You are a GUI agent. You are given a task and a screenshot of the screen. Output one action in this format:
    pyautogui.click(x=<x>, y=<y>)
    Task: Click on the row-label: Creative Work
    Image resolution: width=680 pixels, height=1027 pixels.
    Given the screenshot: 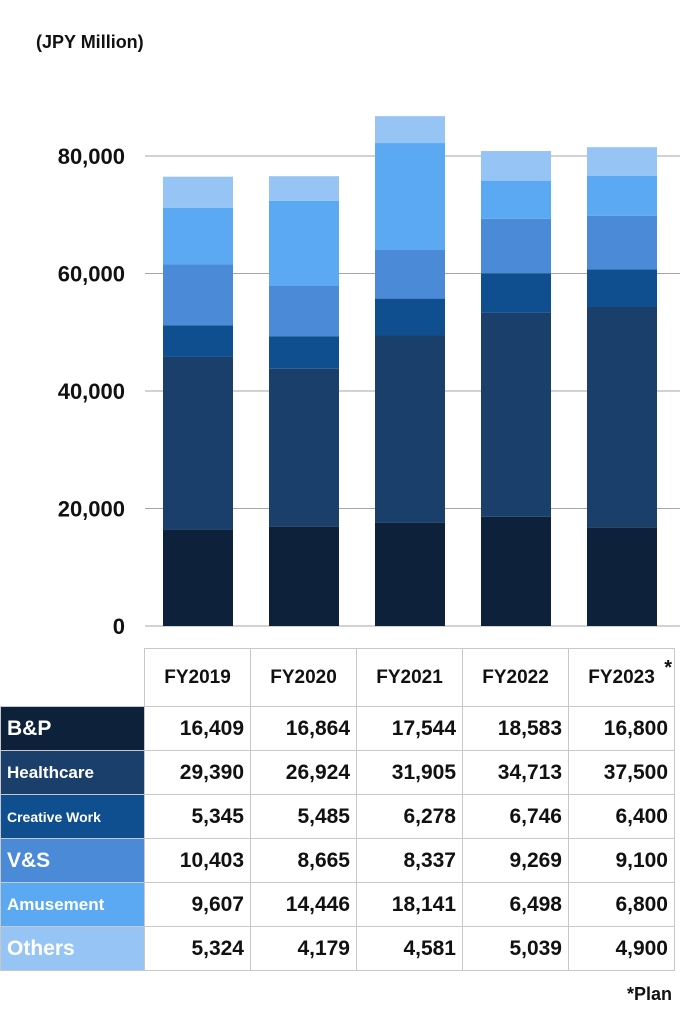 What is the action you would take?
    pyautogui.click(x=72, y=816)
    